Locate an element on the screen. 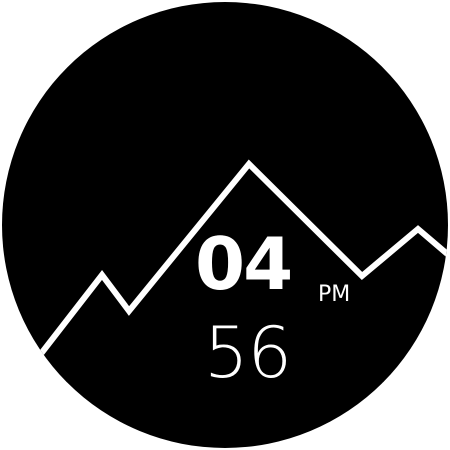 This screenshot has height=450, width=450. minute-display: 56 is located at coordinates (248, 353).